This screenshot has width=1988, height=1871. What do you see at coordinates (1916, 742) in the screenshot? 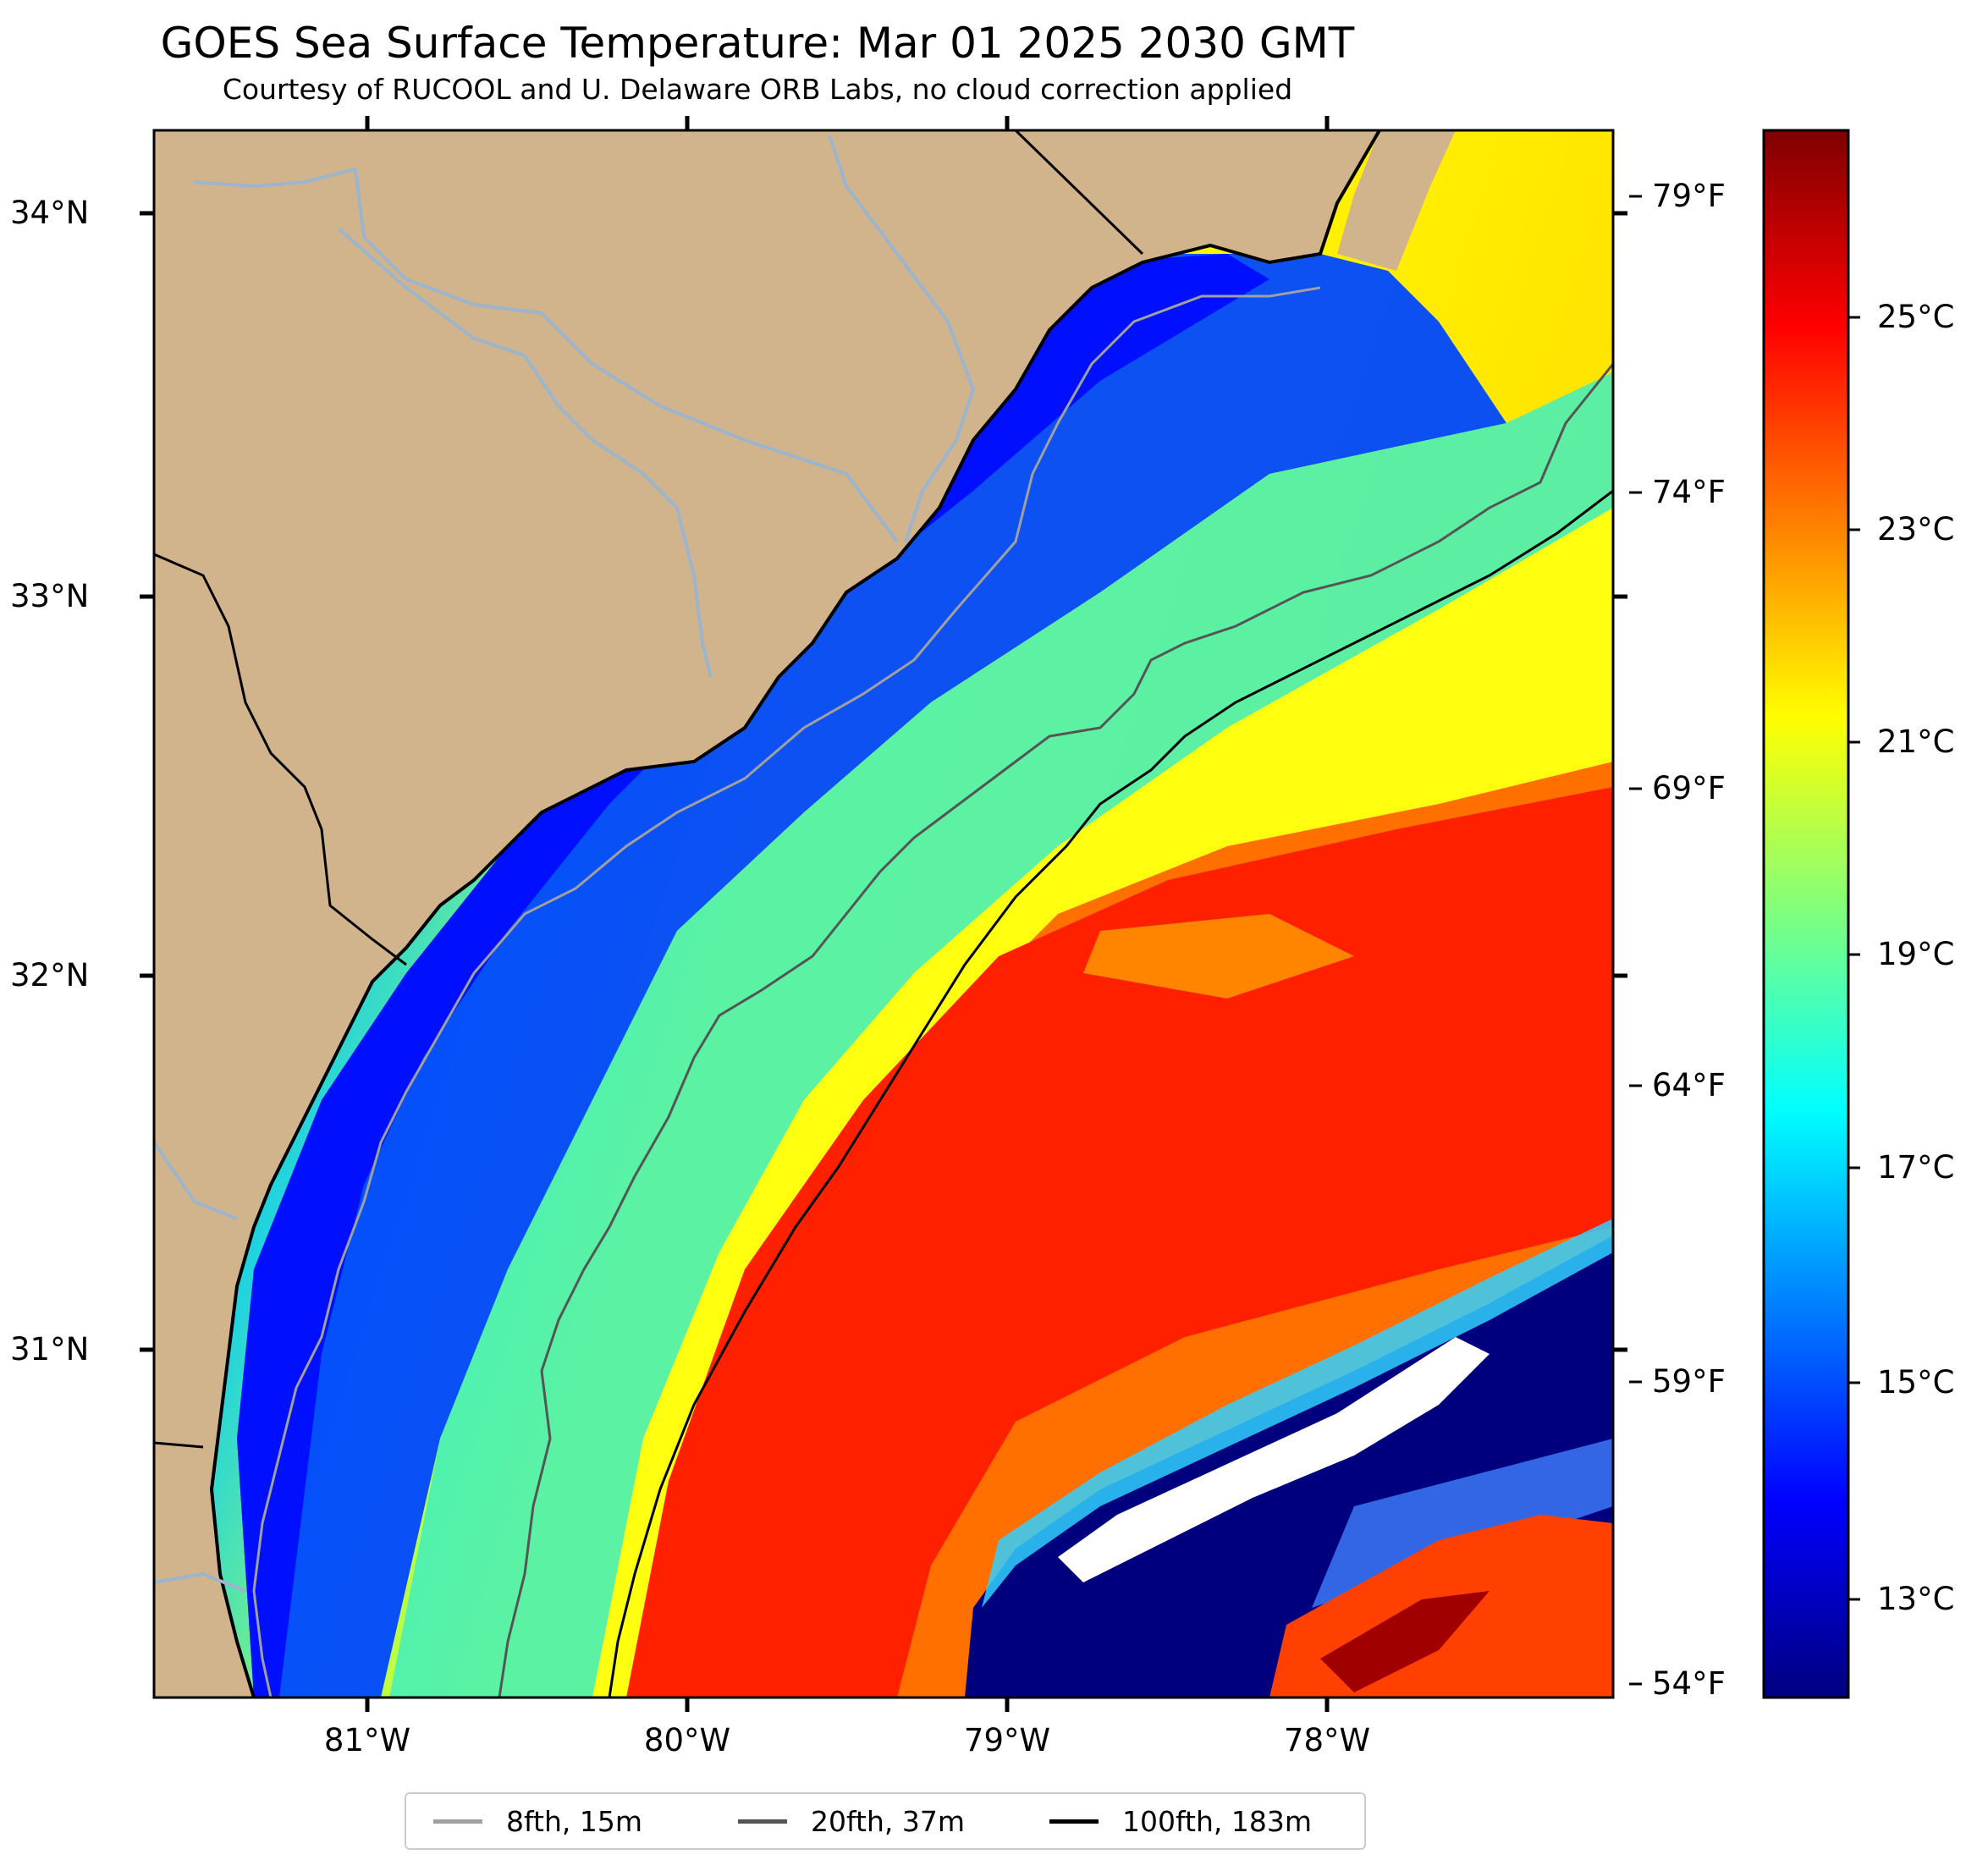
I see `colorbar-label-21c: 21°C` at bounding box center [1916, 742].